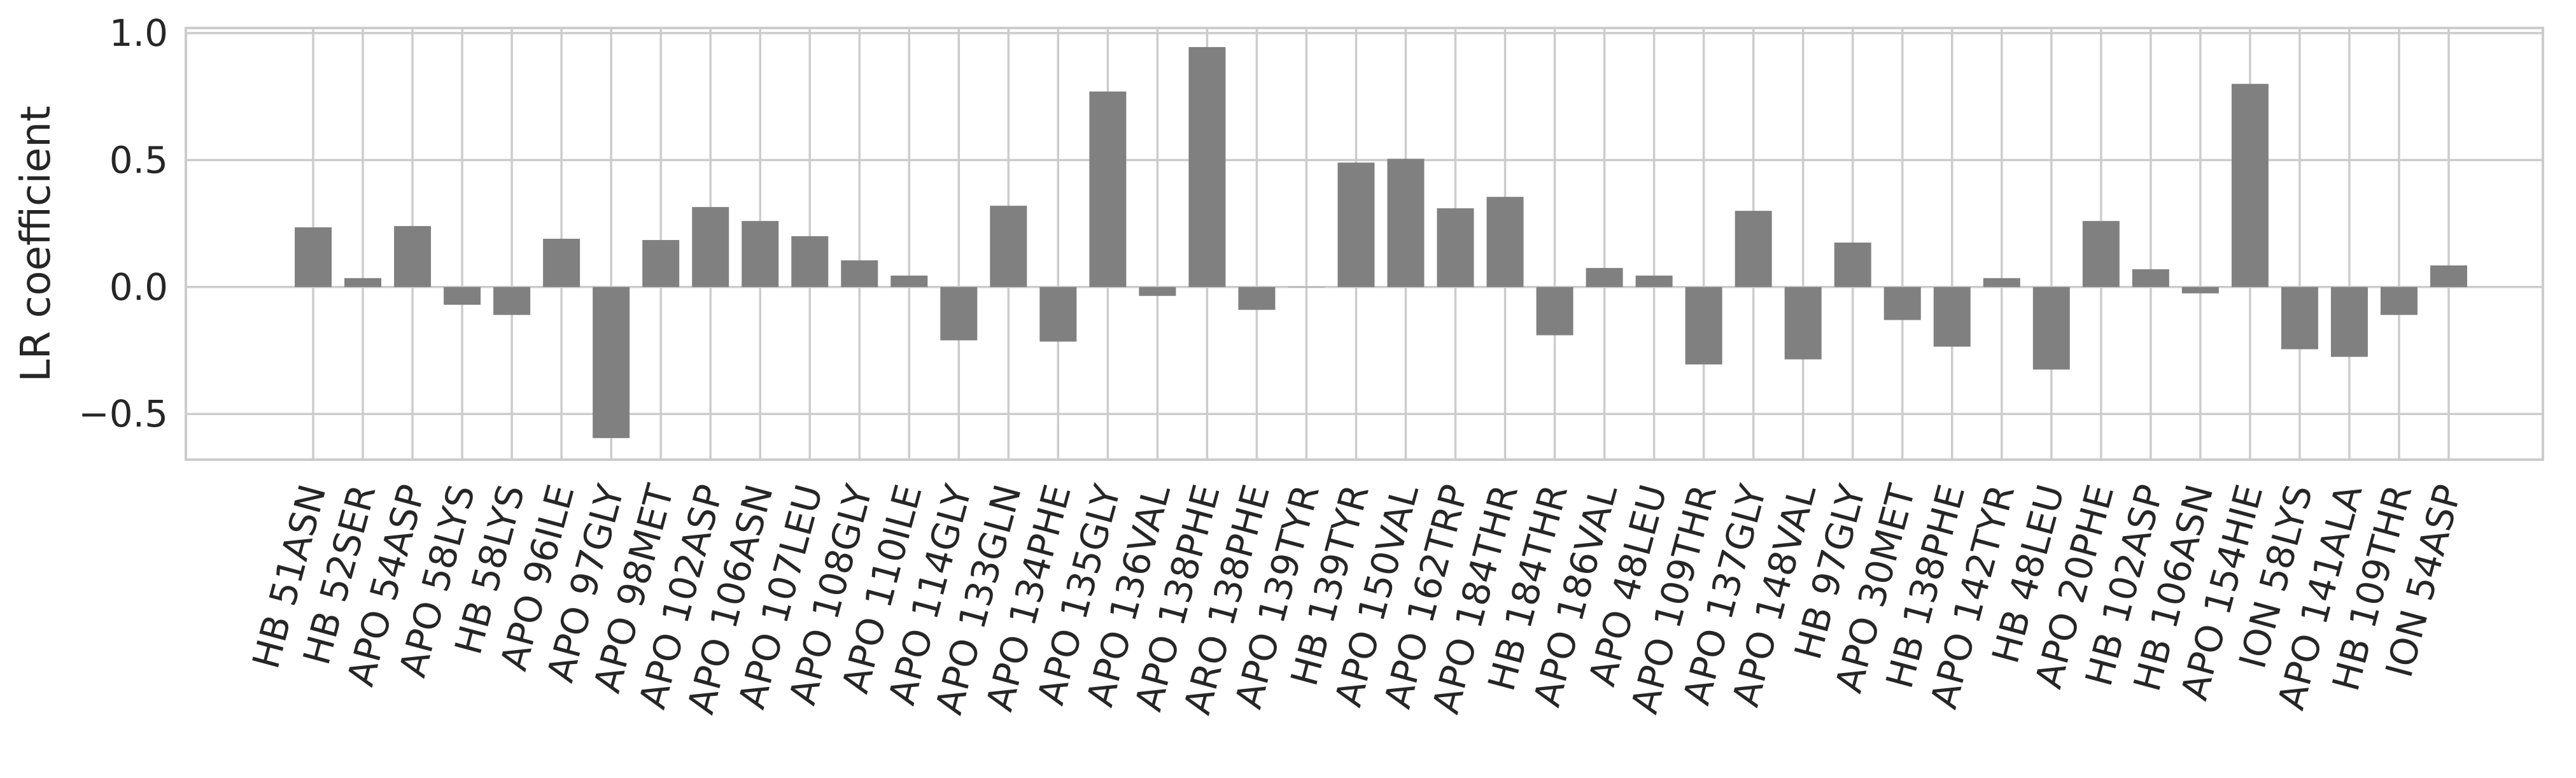  I want to click on bar-apo-108gly, so click(860, 273).